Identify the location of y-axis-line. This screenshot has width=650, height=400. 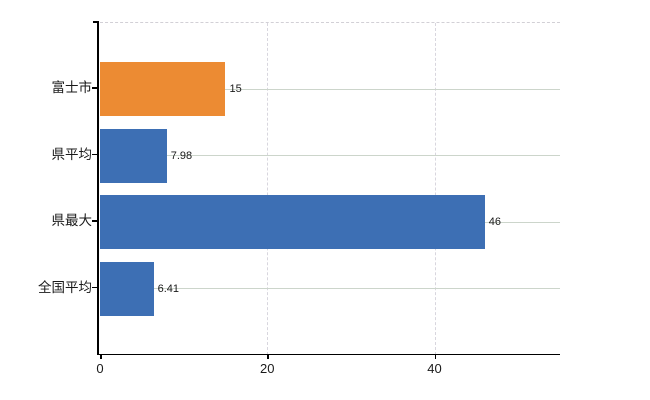
(98, 188).